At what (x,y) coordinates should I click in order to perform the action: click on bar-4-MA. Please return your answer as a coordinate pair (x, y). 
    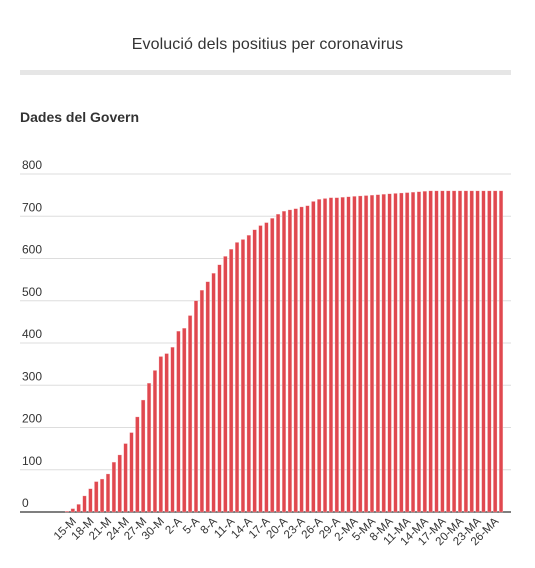
    Looking at the image, I should click on (366, 354).